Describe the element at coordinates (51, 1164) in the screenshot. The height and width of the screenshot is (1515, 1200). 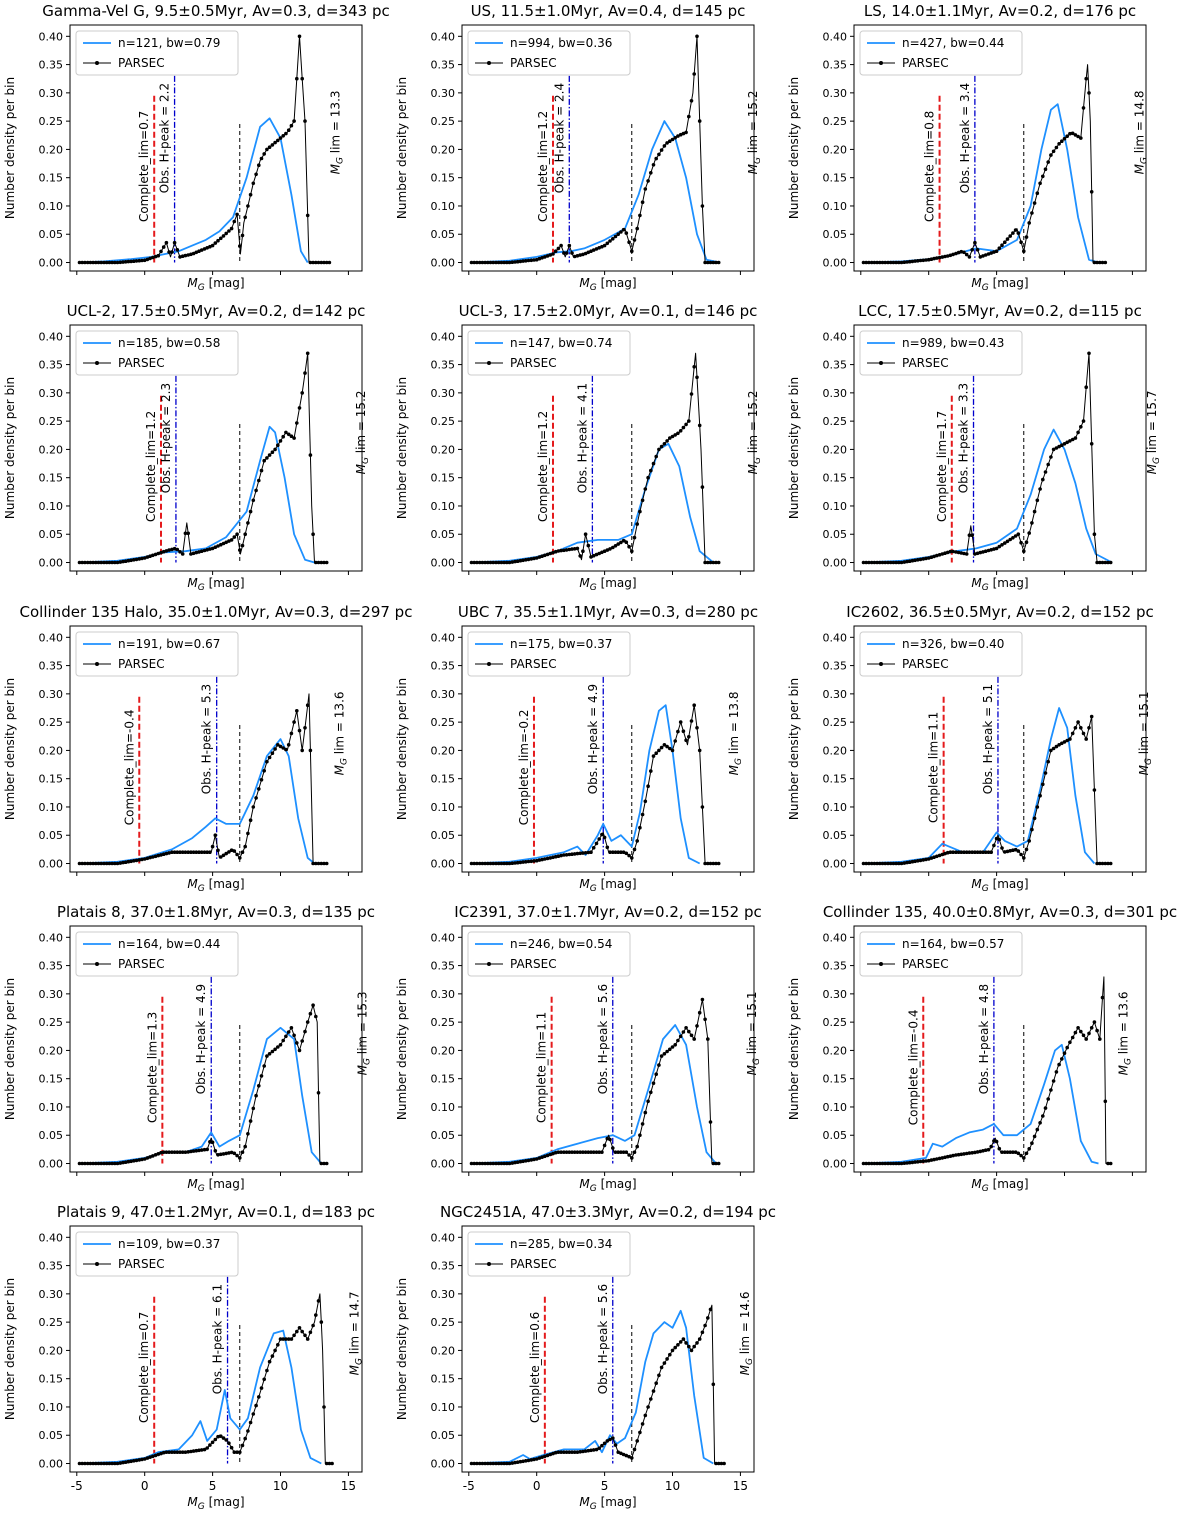
I see `y-tick-label: 0.00` at that location.